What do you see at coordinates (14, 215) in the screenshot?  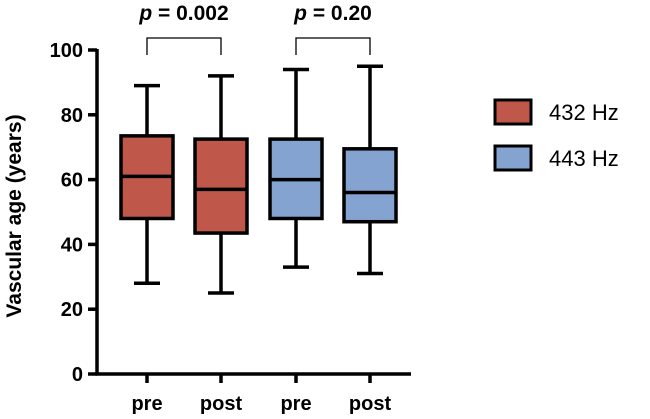 I see `y-axis-title: Vascular age (years)` at bounding box center [14, 215].